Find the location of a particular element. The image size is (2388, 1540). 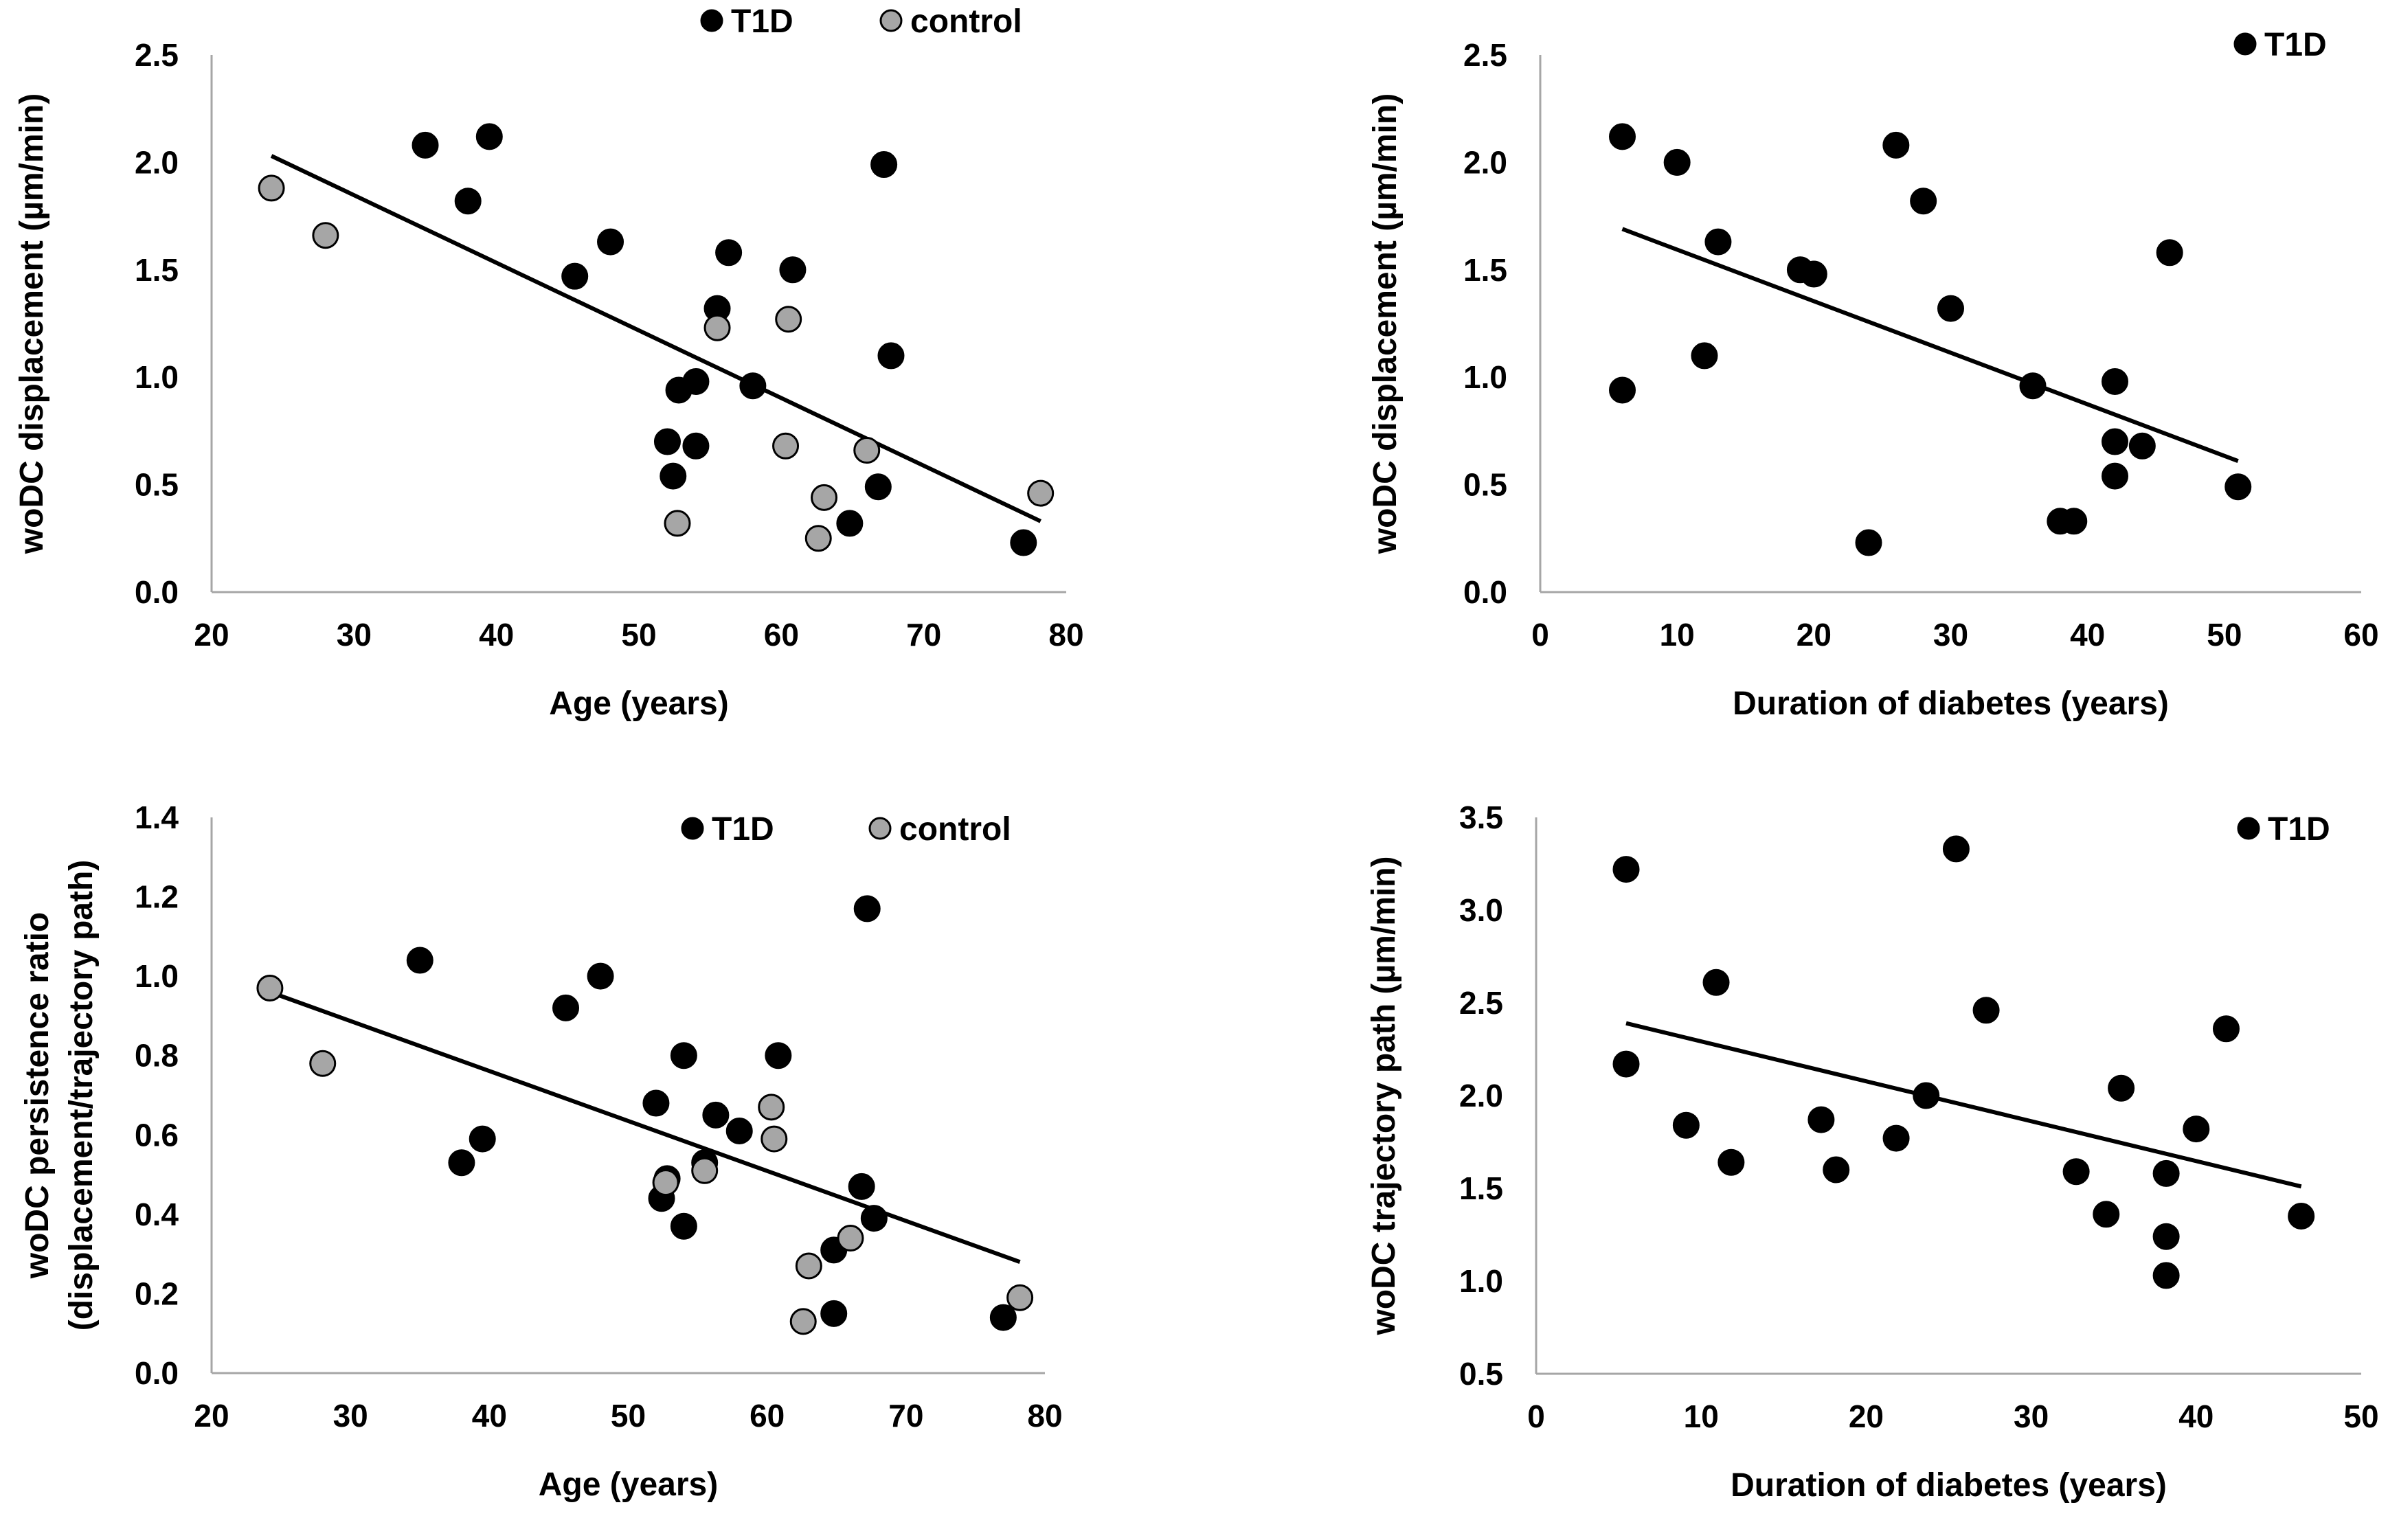

x-axis-title: Age (years) is located at coordinates (629, 1485).